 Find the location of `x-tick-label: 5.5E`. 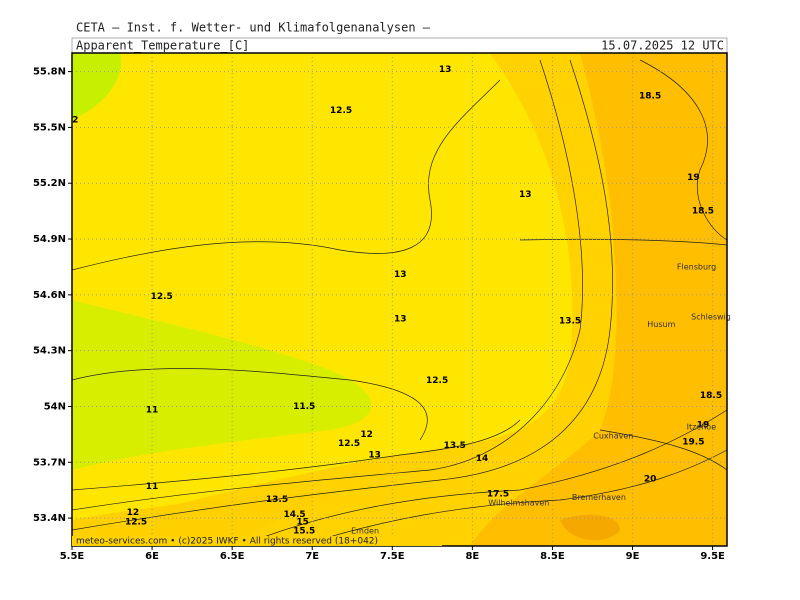

x-tick-label: 5.5E is located at coordinates (72, 556).